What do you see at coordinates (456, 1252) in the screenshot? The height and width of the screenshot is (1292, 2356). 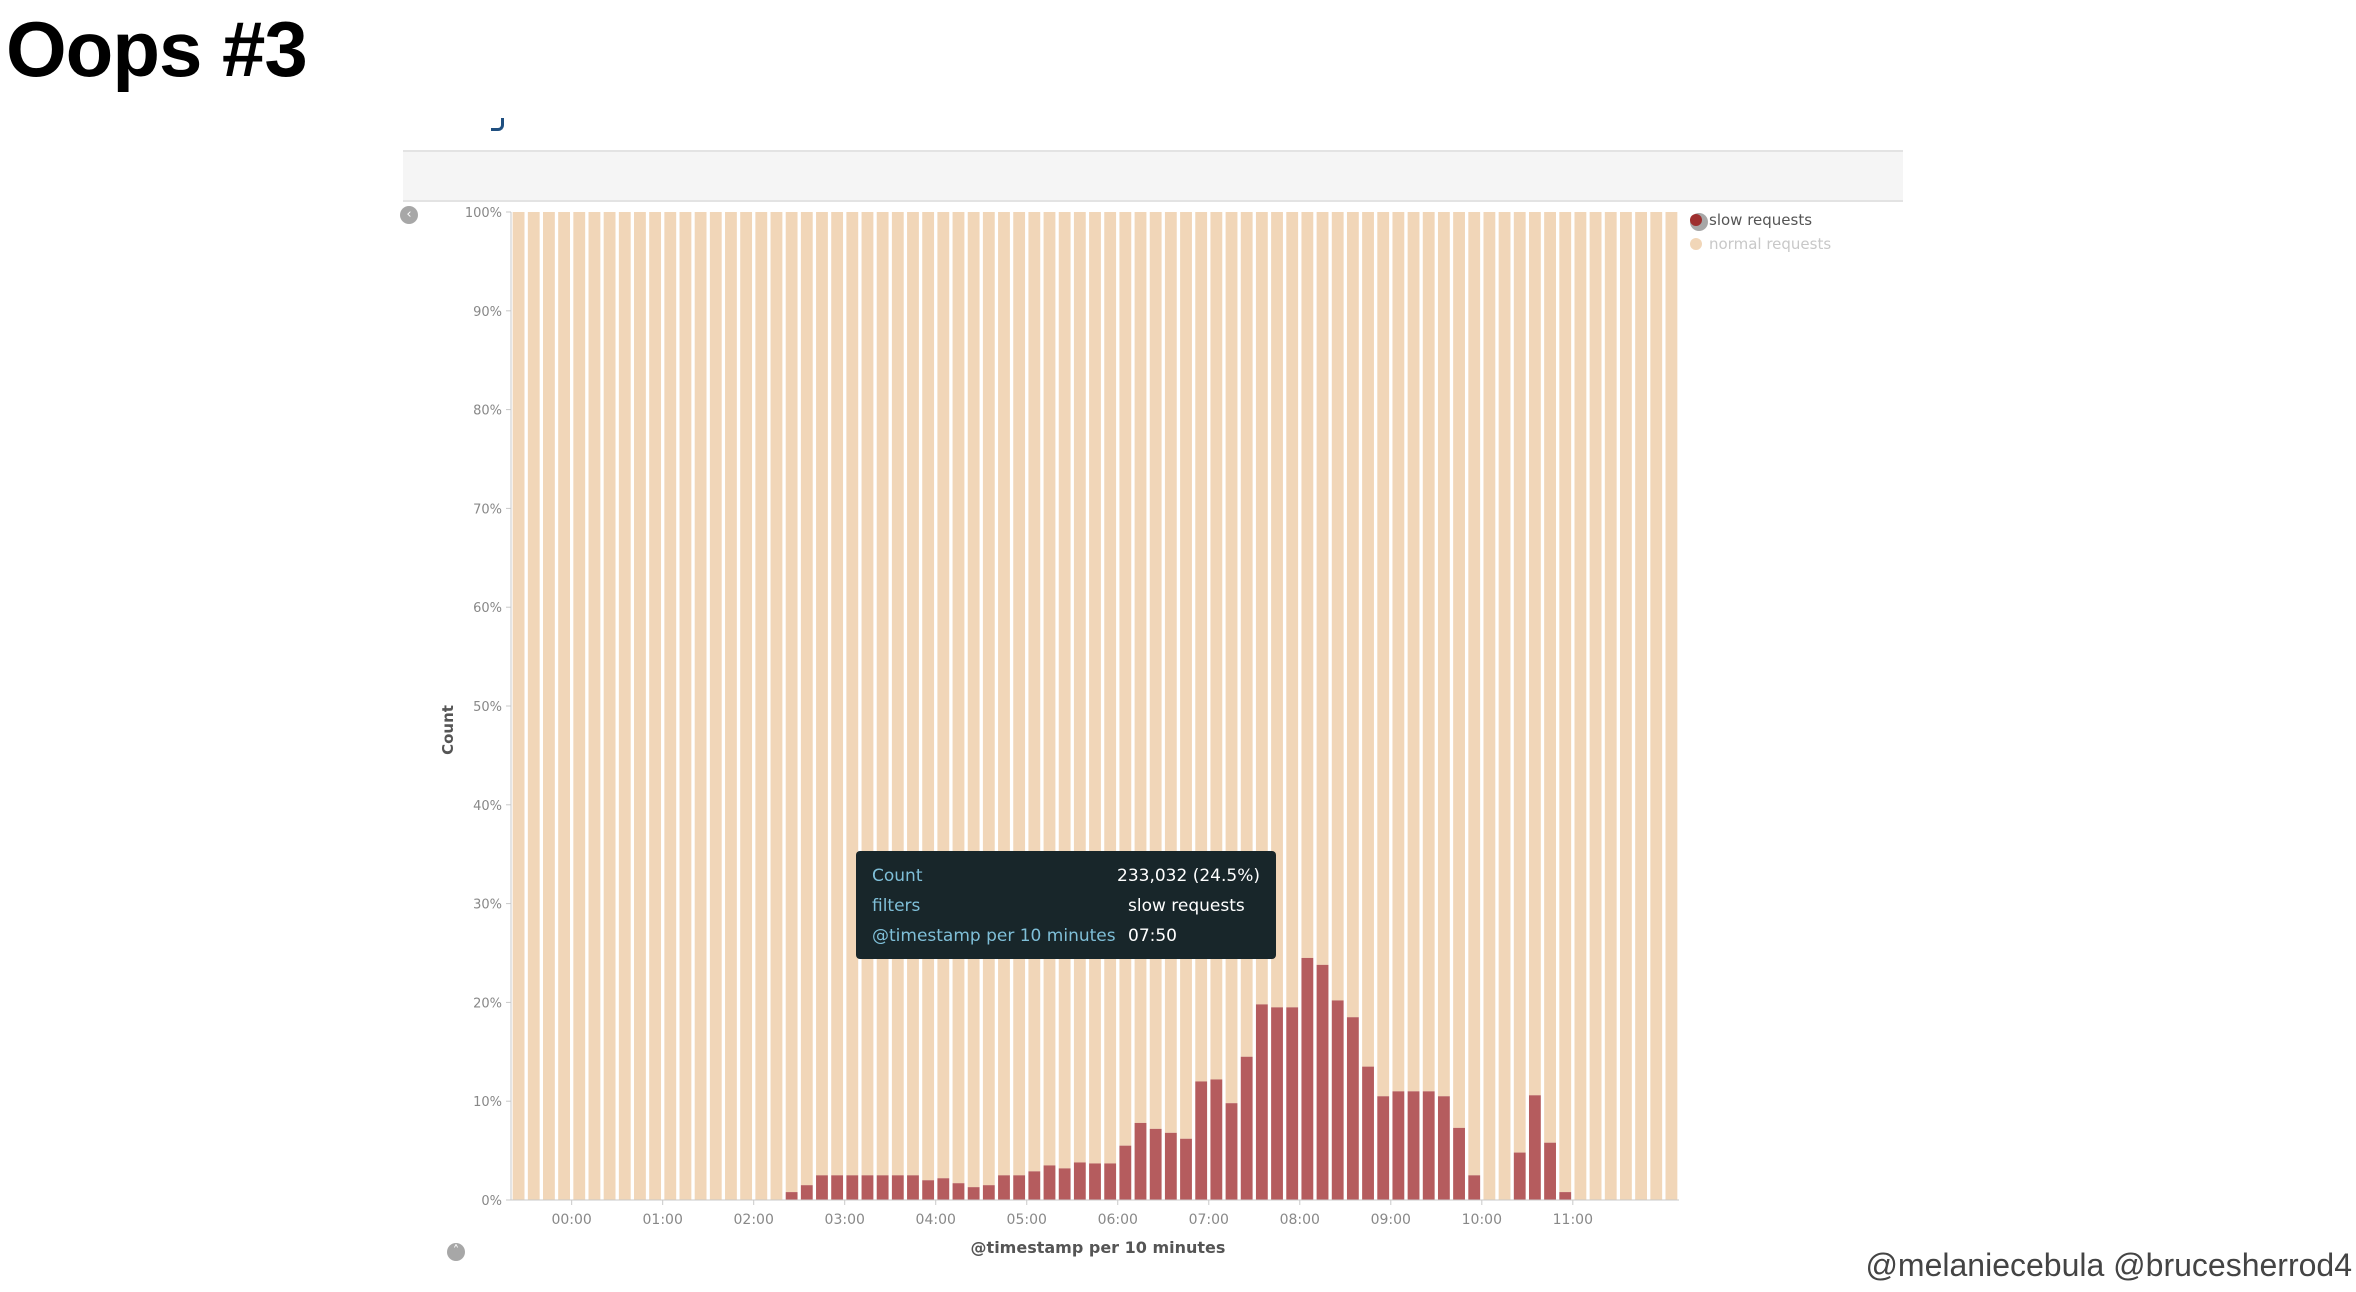 I see `chevron-up-icon: ˄` at bounding box center [456, 1252].